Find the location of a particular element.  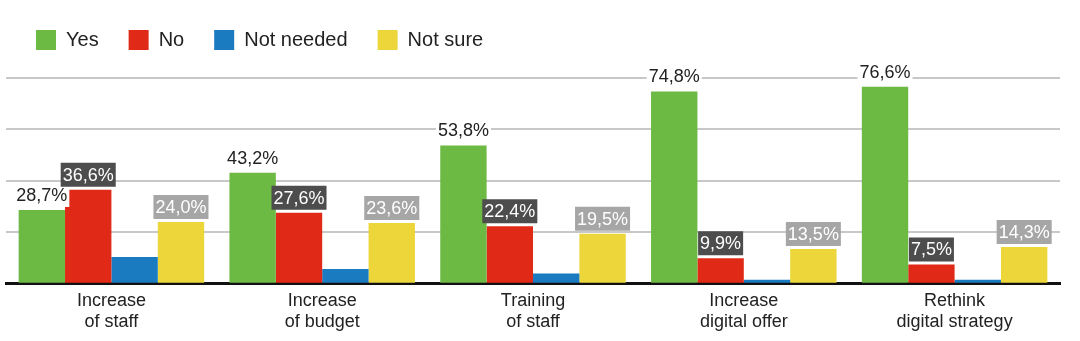

x-tick-label: Increase of budget is located at coordinates (322, 310).